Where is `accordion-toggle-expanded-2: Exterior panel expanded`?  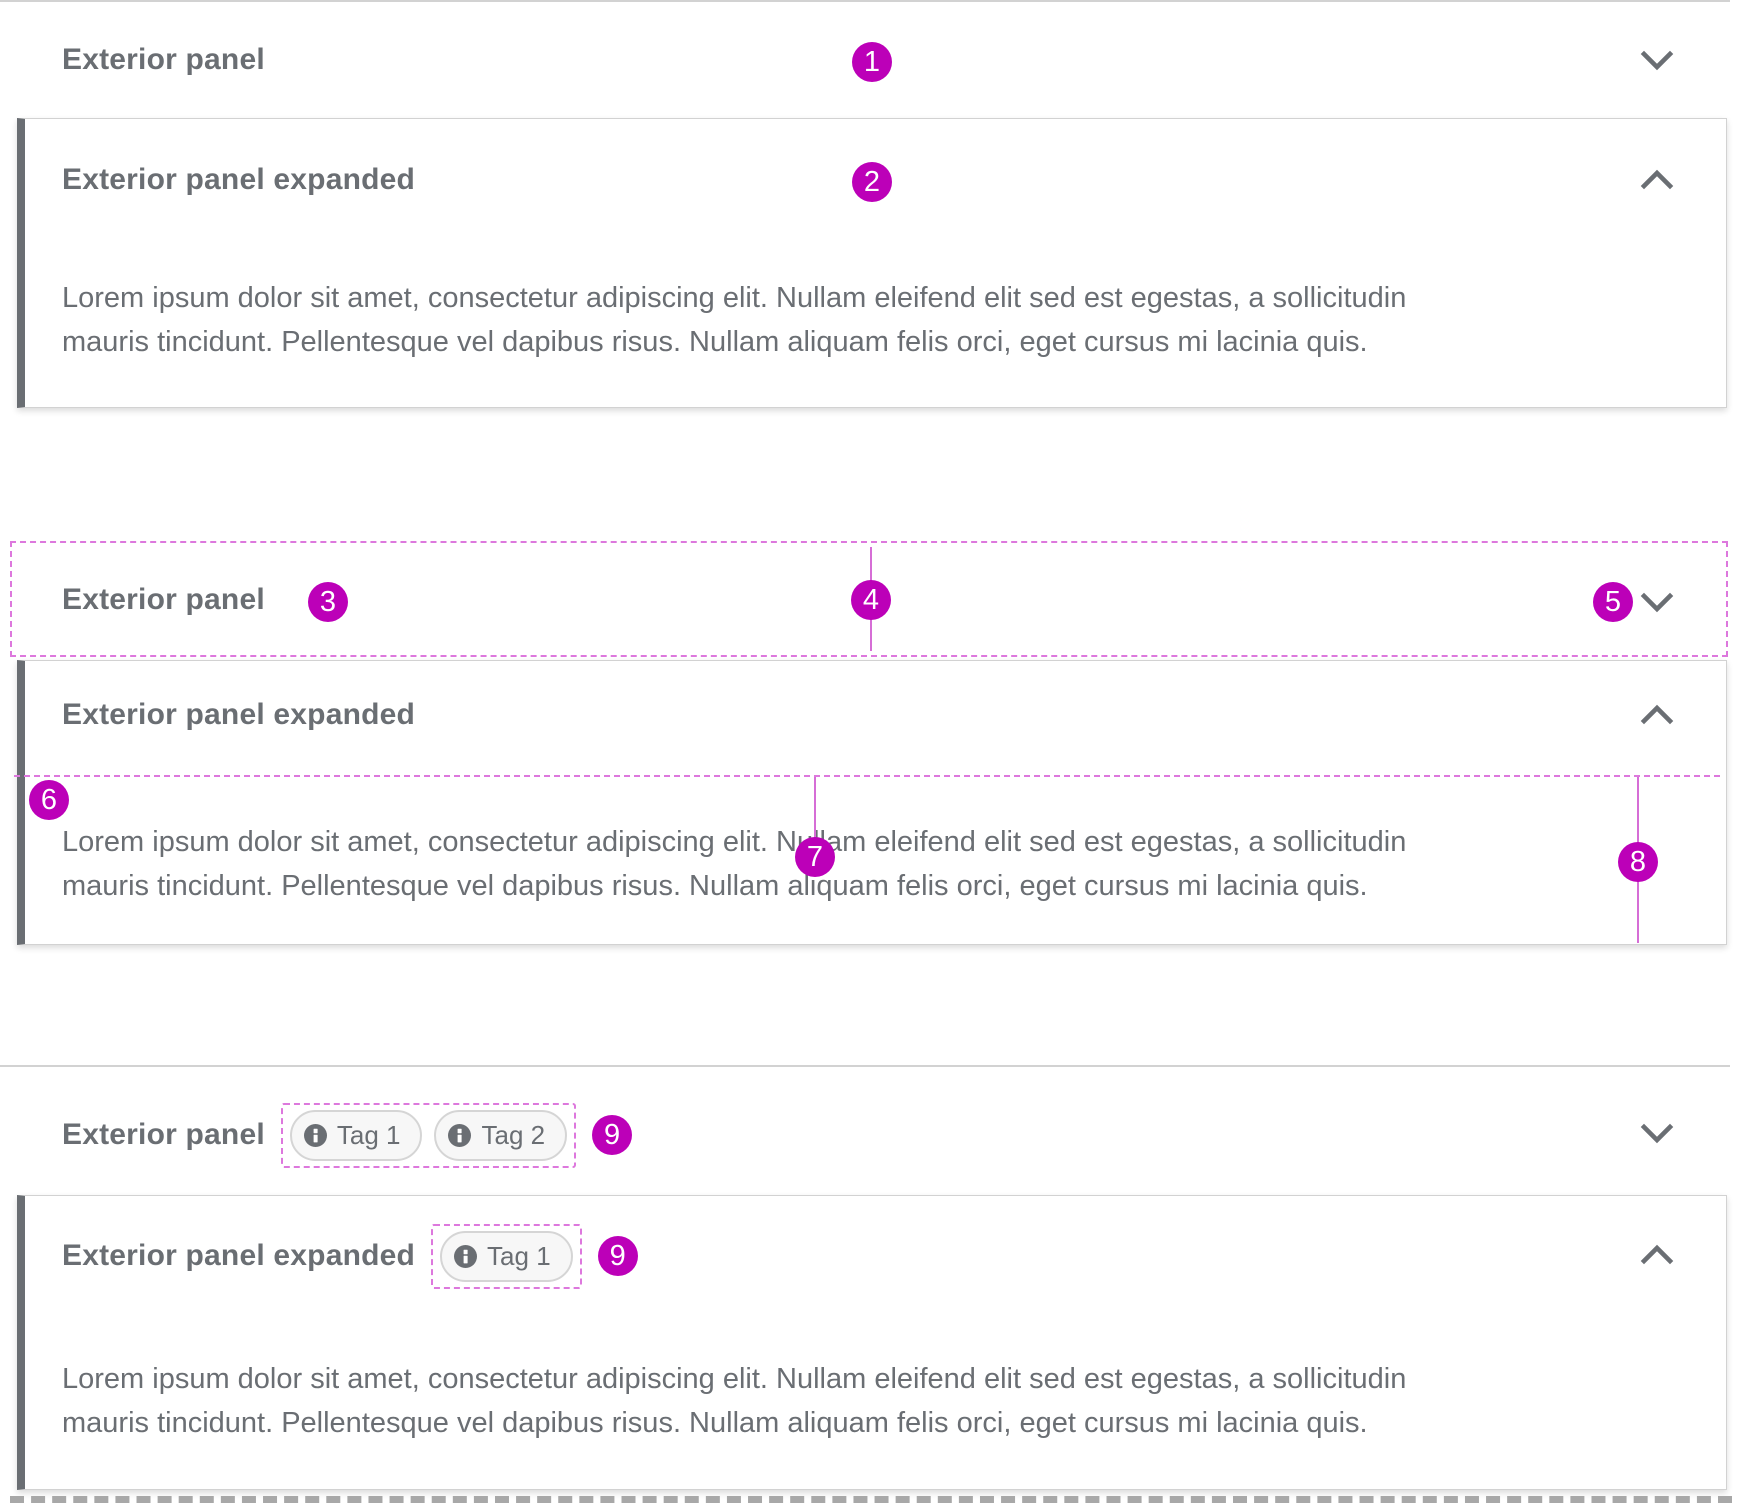
accordion-toggle-expanded-2: Exterior panel expanded is located at coordinates (239, 714).